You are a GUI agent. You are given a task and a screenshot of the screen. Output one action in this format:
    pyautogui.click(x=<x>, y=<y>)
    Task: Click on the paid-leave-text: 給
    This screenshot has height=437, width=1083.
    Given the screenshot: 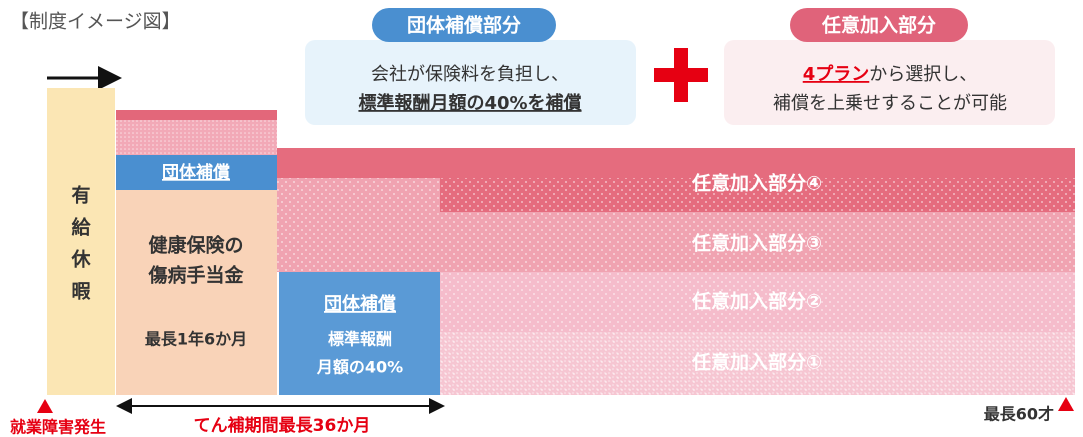 What is the action you would take?
    pyautogui.click(x=81, y=227)
    